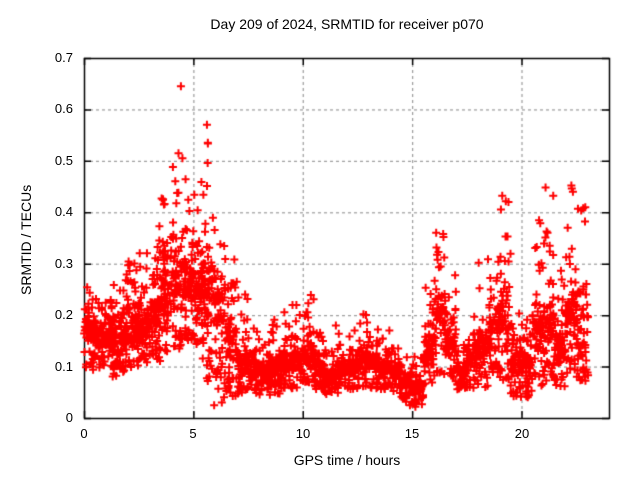 The width and height of the screenshot is (640, 480). What do you see at coordinates (63, 314) in the screenshot?
I see `y-tick-label: 0.2` at bounding box center [63, 314].